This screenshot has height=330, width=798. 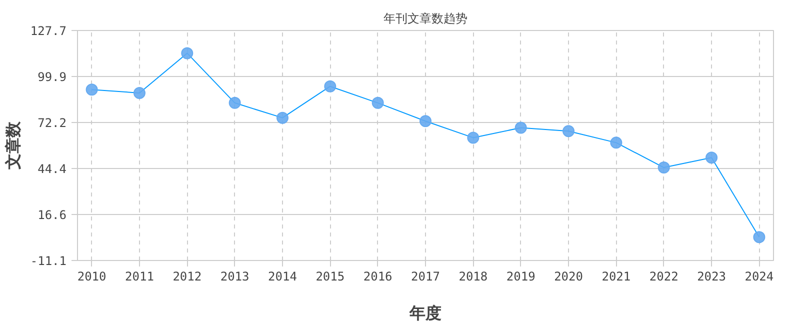 What do you see at coordinates (425, 313) in the screenshot?
I see `x-axis-title: 年度` at bounding box center [425, 313].